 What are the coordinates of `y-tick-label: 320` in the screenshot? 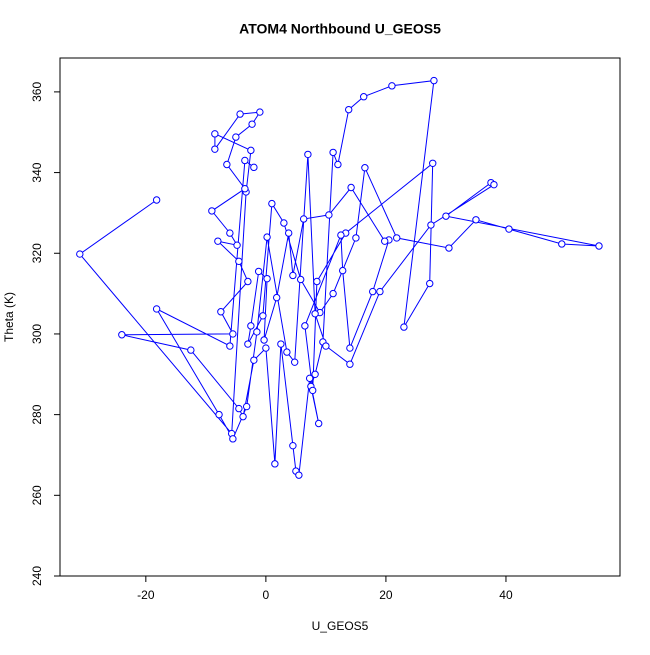 It's located at (37, 253).